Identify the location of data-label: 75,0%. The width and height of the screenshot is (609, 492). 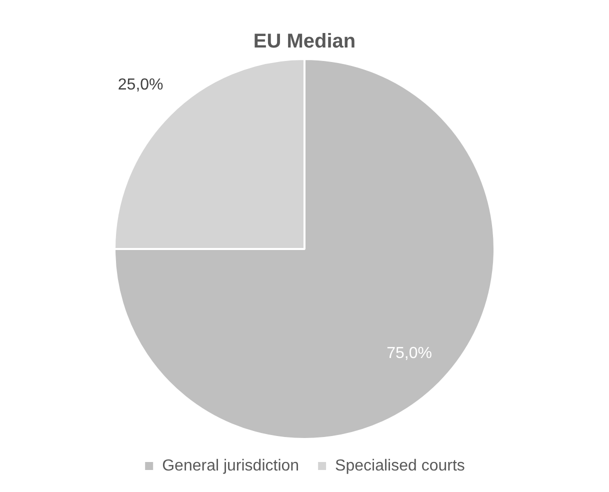
(409, 353).